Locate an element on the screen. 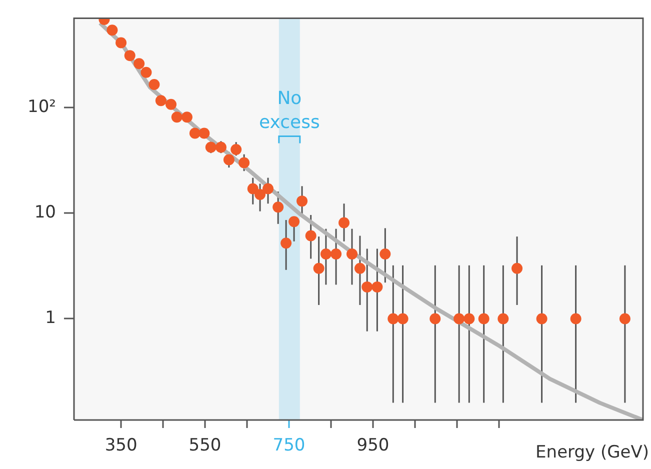 This screenshot has height=469, width=651. x-axis-title: Energy (GeV) is located at coordinates (592, 452).